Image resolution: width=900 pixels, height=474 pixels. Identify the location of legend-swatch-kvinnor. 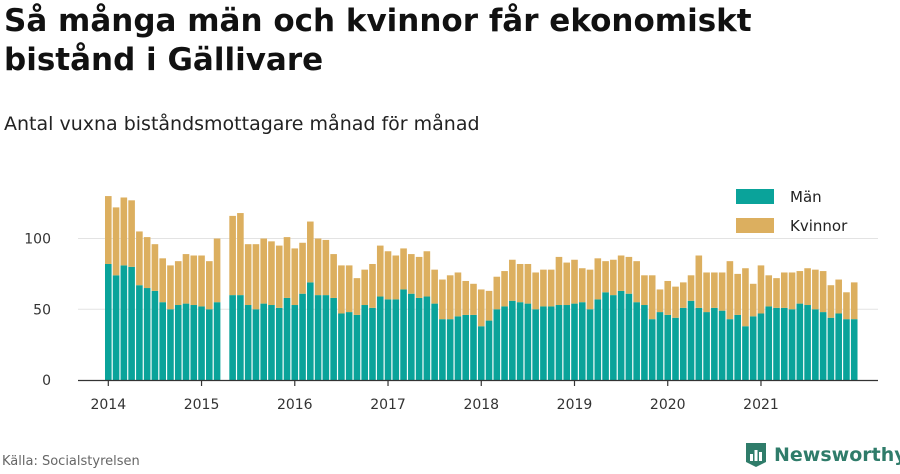
(755, 225).